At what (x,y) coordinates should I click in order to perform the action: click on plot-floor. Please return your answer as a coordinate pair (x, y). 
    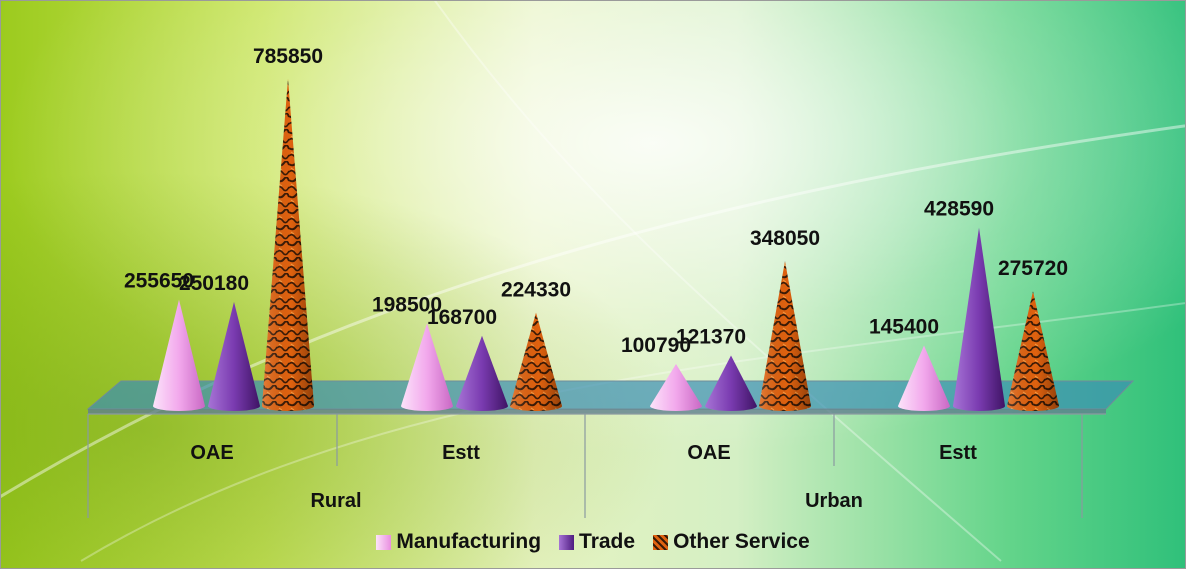
    Looking at the image, I should click on (610, 397).